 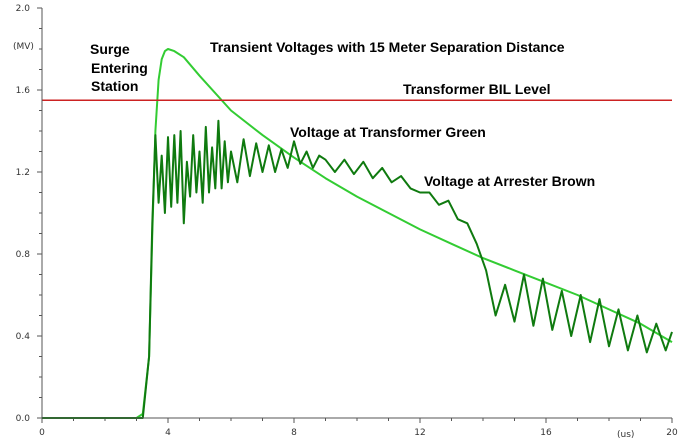 What do you see at coordinates (509, 181) in the screenshot?
I see `annotation-arrester-voltage: Voltage at Arrester Brown` at bounding box center [509, 181].